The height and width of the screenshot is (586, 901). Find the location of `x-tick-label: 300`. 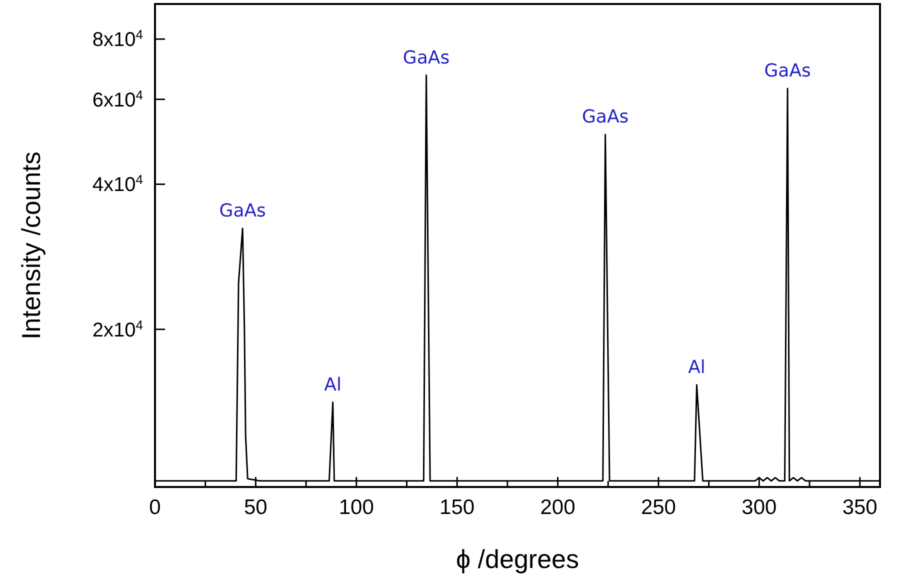

x-tick-label: 300 is located at coordinates (759, 507).